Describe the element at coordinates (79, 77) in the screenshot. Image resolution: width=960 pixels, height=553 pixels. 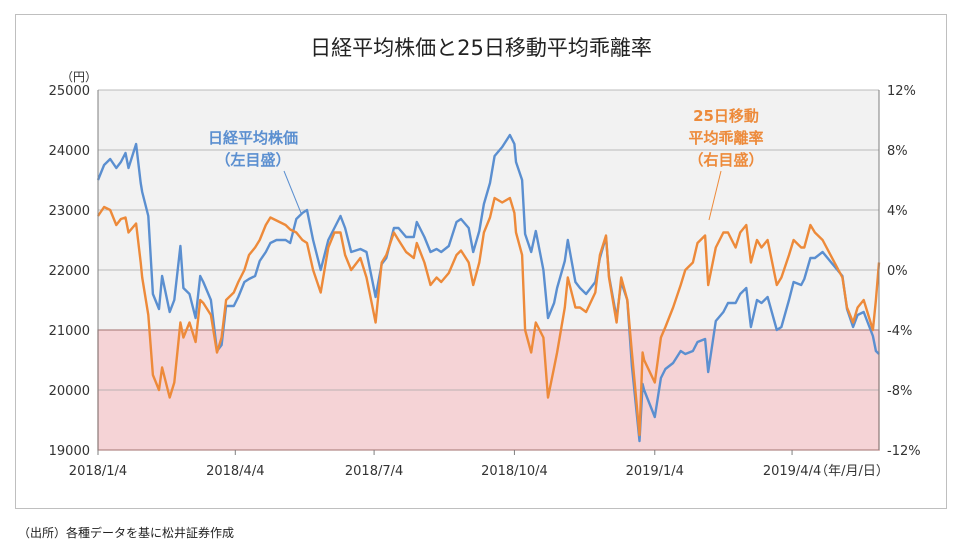
I see `left-axis-unit: （円）` at that location.